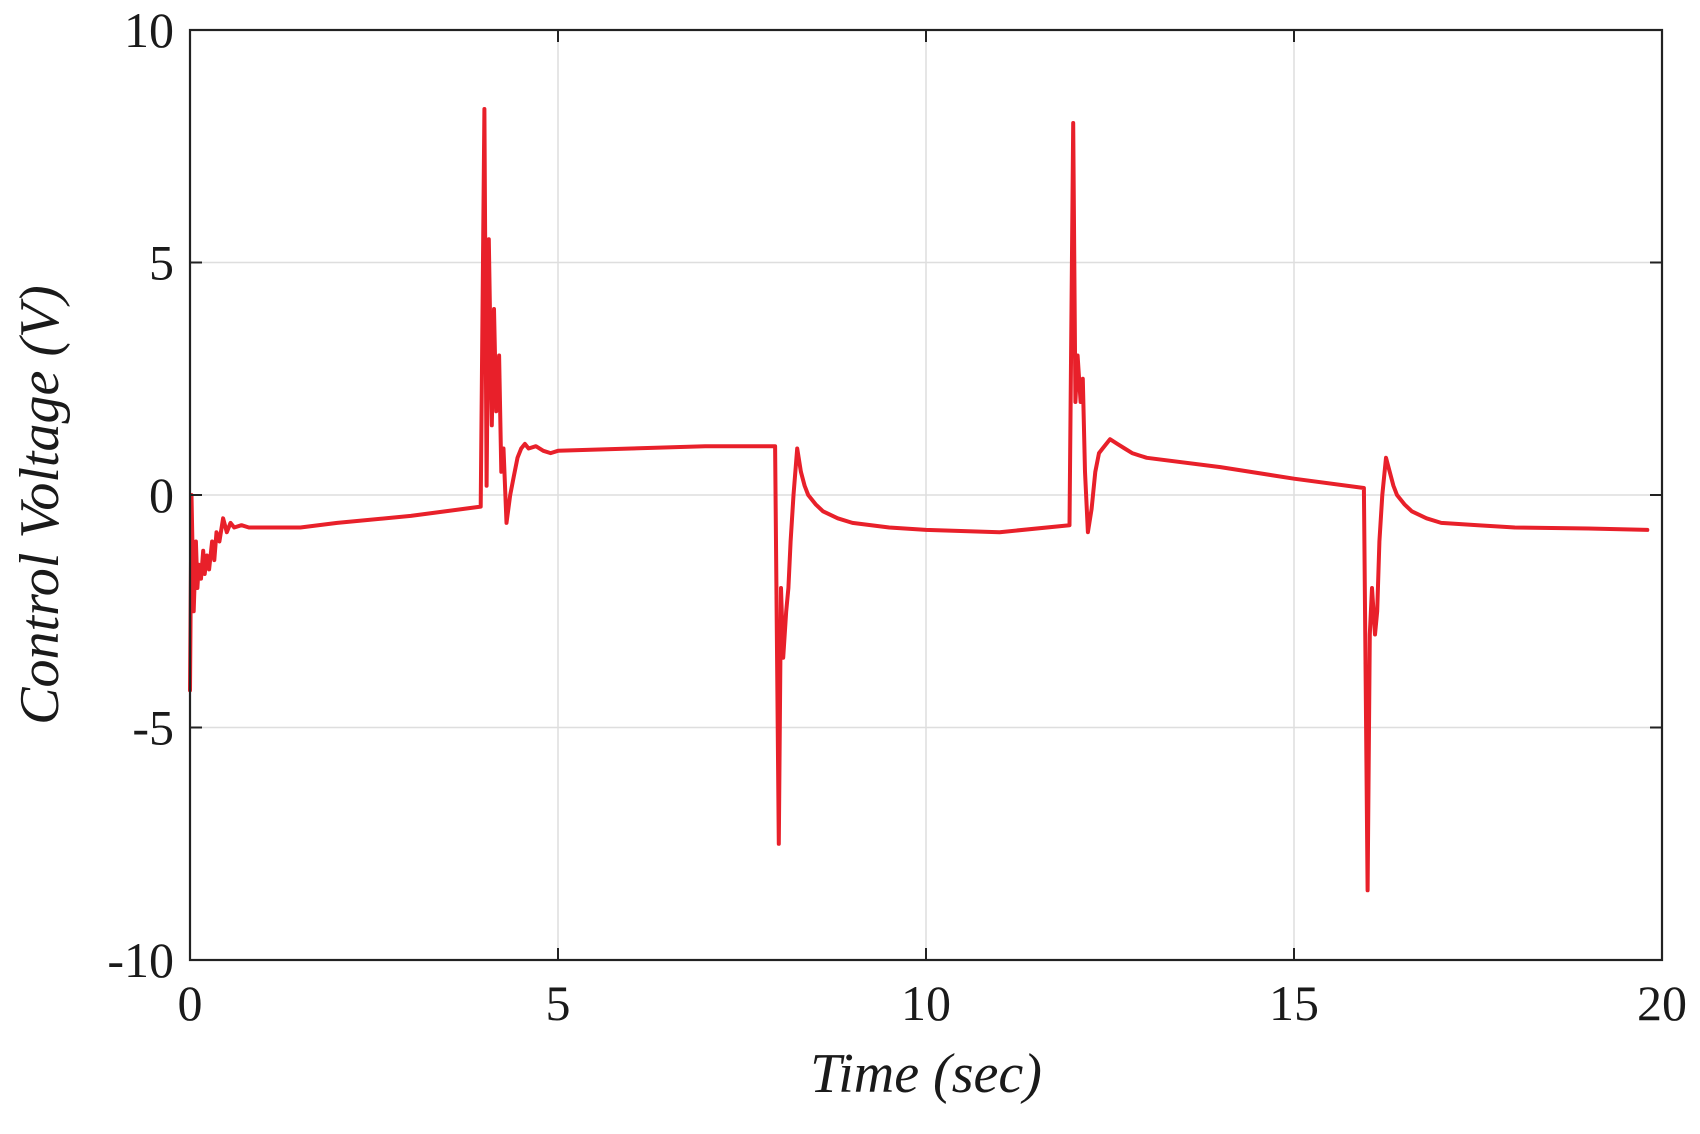 The width and height of the screenshot is (1700, 1134). Describe the element at coordinates (140, 495) in the screenshot. I see `y-tick-labels: -10 -5 0 5 10` at that location.